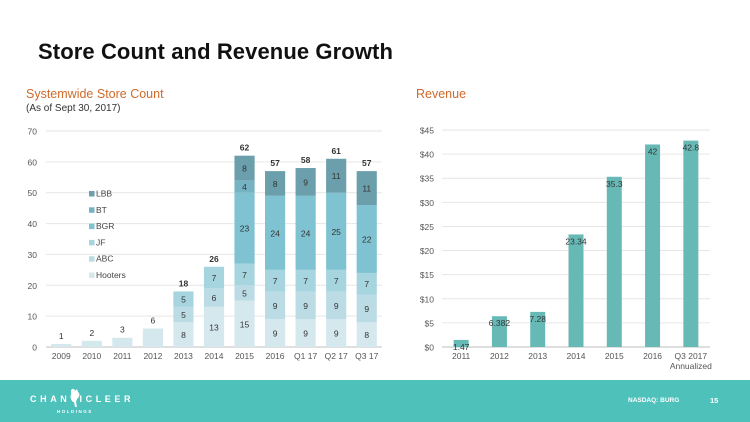 The image size is (750, 422). Describe the element at coordinates (33, 224) in the screenshot. I see `y-tick-label: 40` at that location.